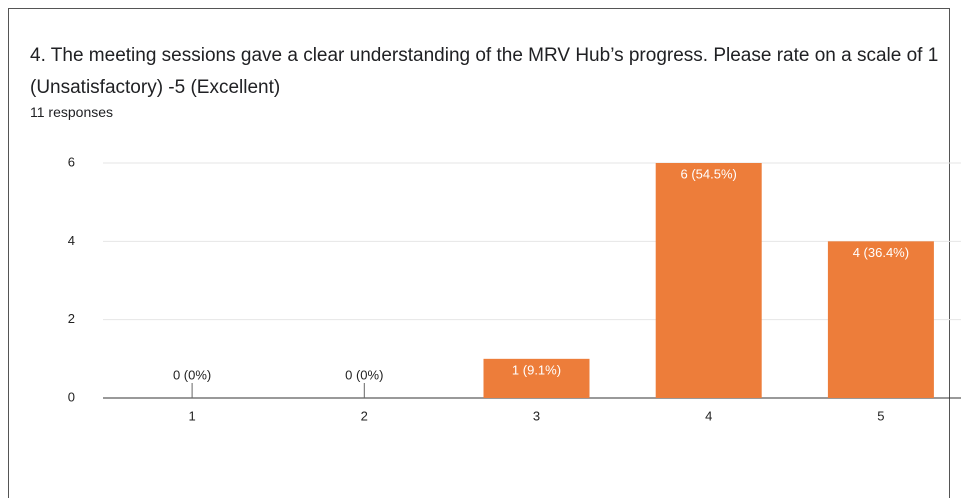  Describe the element at coordinates (536, 415) in the screenshot. I see `x-tick-label: 3` at that location.